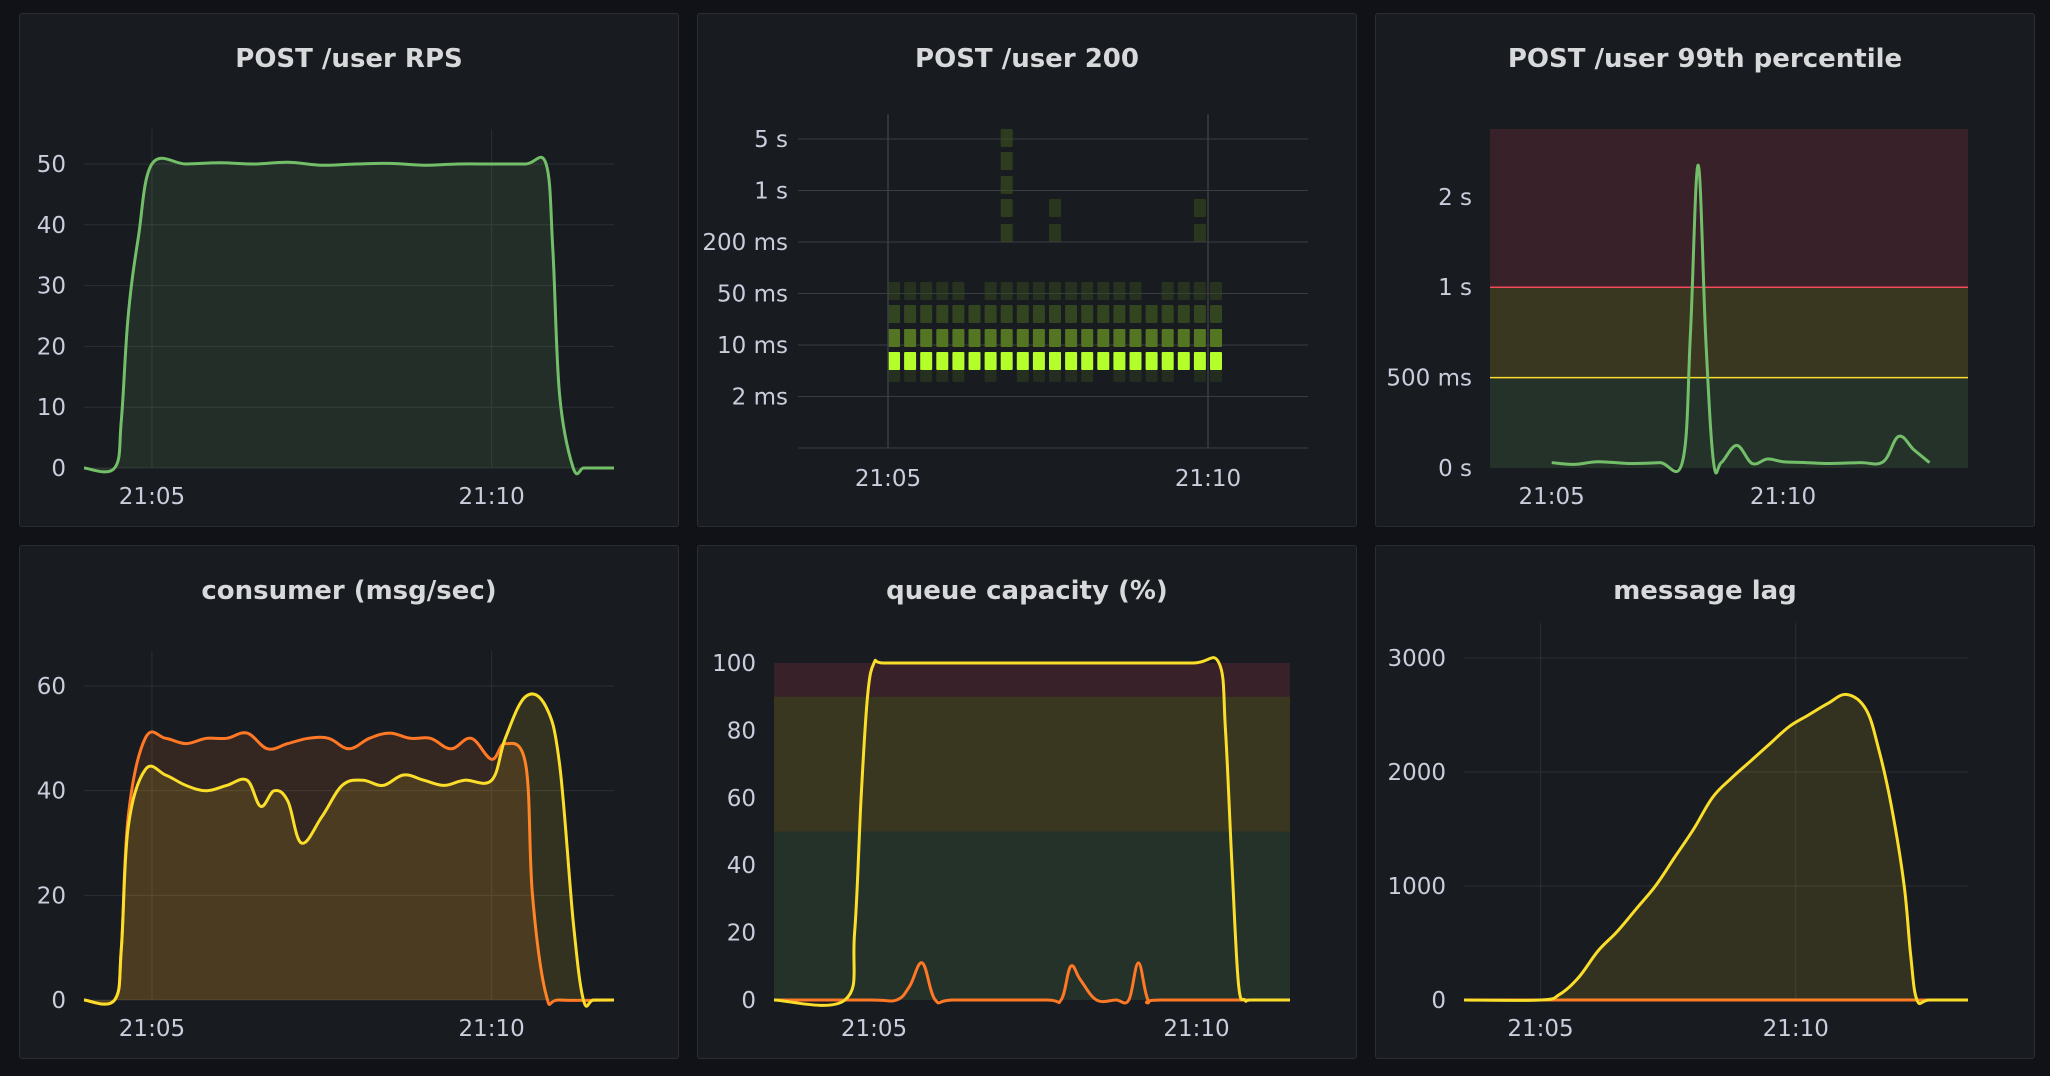 Image resolution: width=2050 pixels, height=1076 pixels. I want to click on y-tick-label: 60, so click(51, 687).